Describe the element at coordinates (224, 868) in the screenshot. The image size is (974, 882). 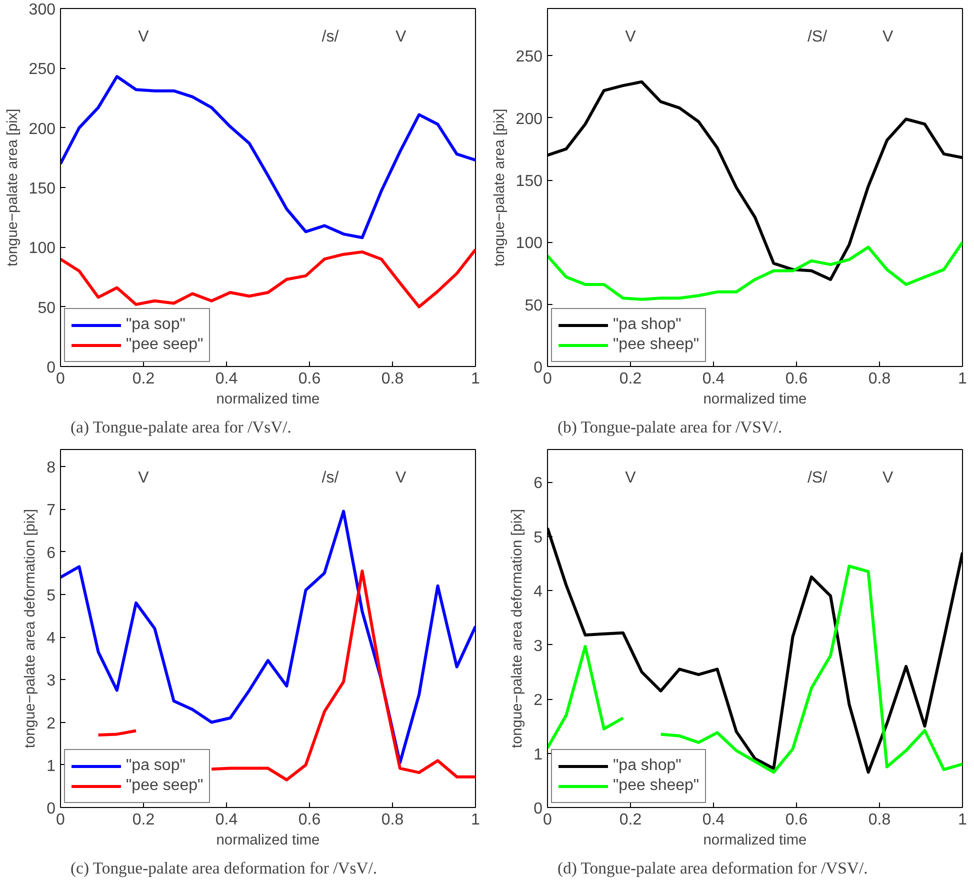
I see `text: (c) Tongue-palate area deformation for /VsV/.` at that location.